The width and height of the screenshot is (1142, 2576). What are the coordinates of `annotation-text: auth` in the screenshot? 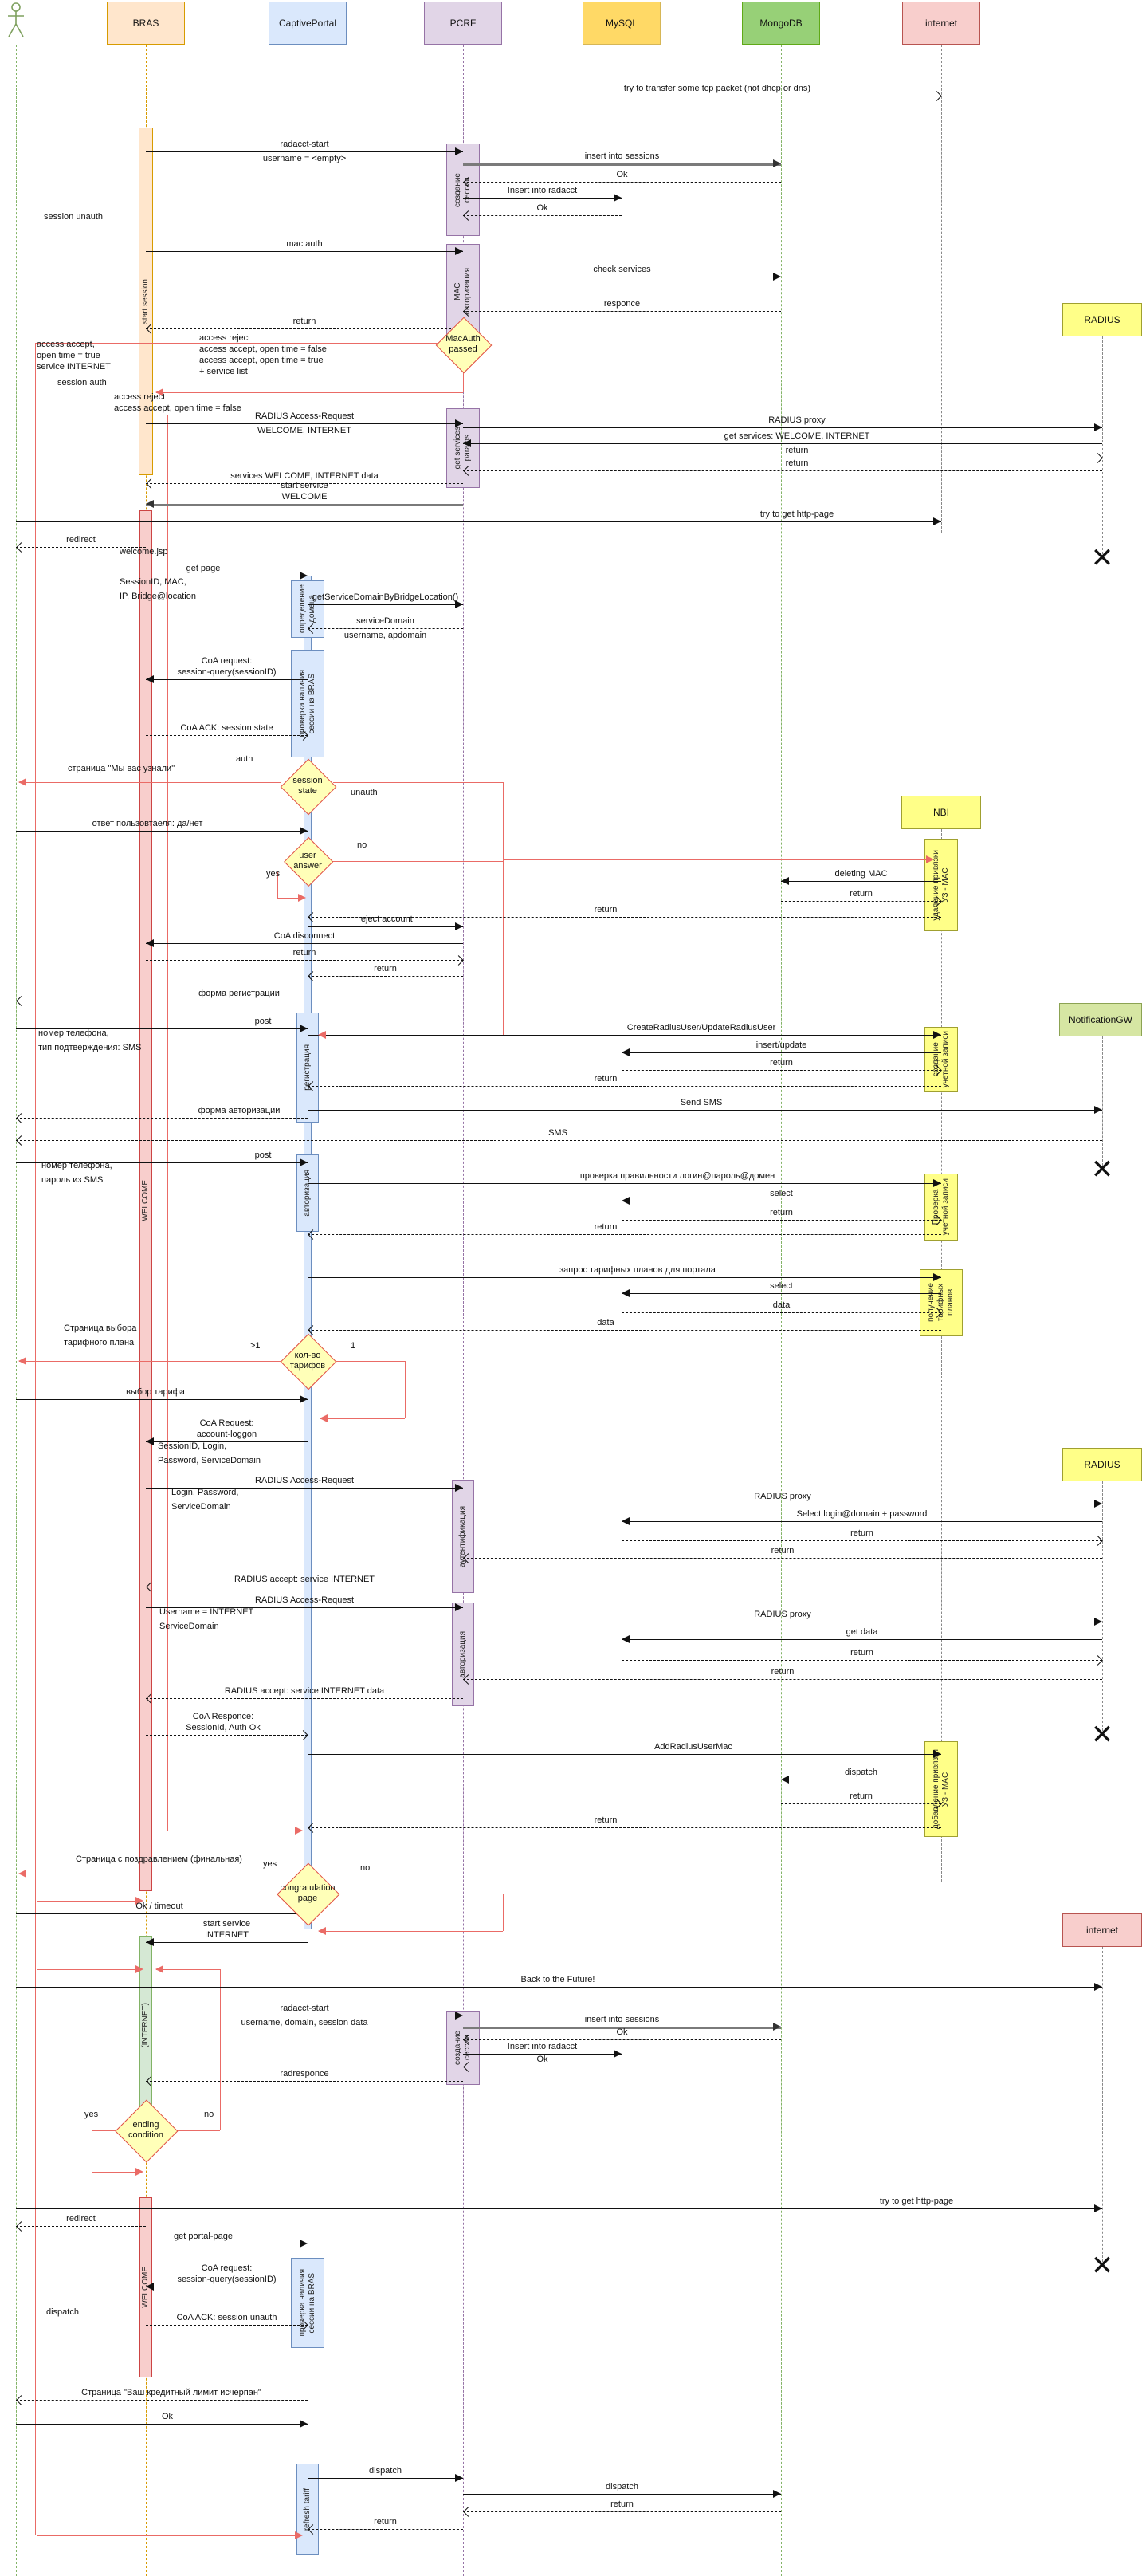 It's located at (244, 759).